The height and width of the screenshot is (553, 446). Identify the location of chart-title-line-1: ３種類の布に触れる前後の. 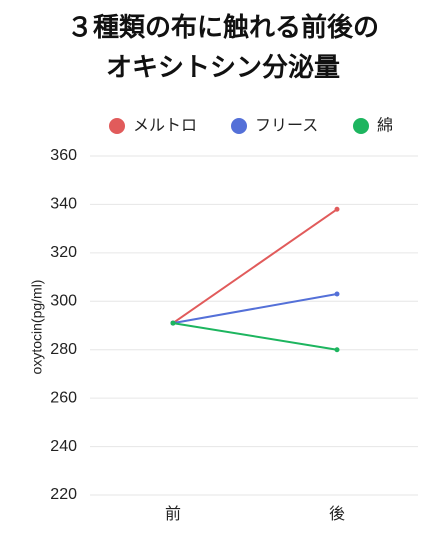
(222, 28).